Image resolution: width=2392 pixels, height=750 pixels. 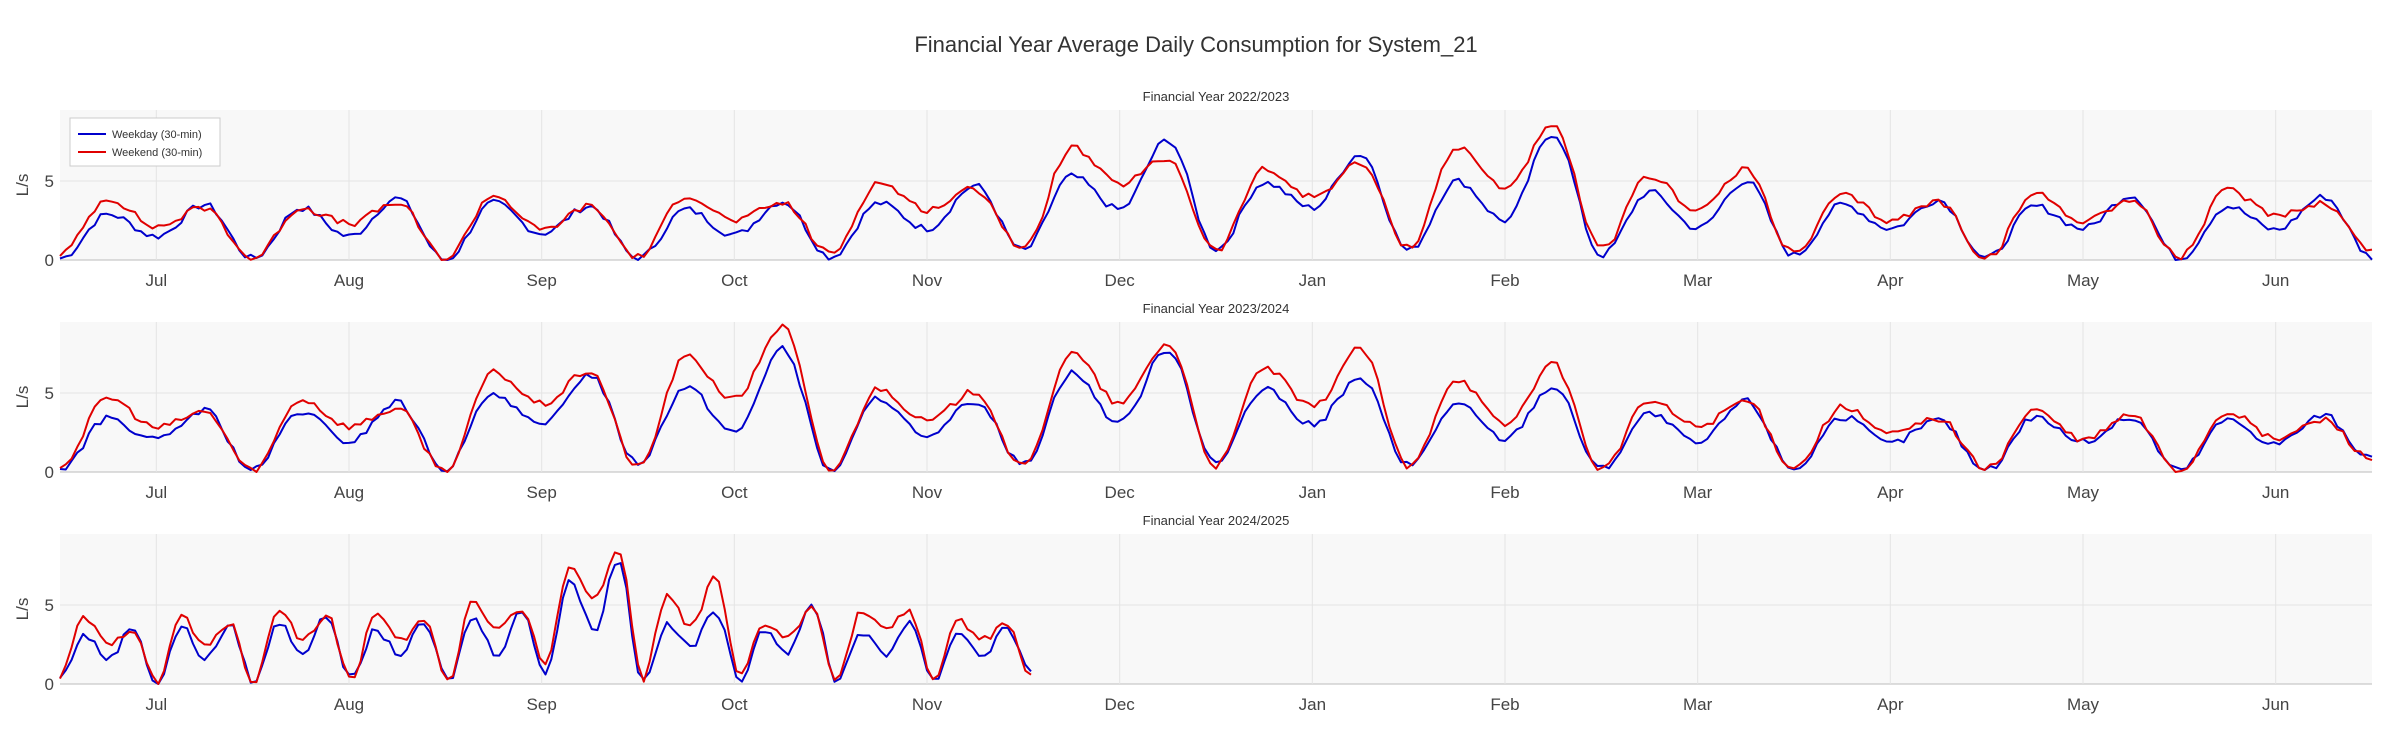 What do you see at coordinates (157, 153) in the screenshot?
I see `legend-entry: Weekend (30-min)` at bounding box center [157, 153].